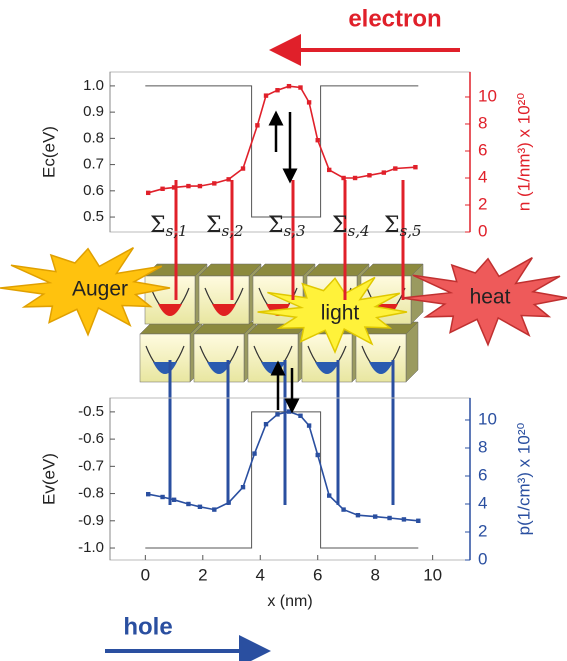 This screenshot has width=567, height=661. What do you see at coordinates (93, 137) in the screenshot?
I see `y-tick-label: 0.8` at bounding box center [93, 137].